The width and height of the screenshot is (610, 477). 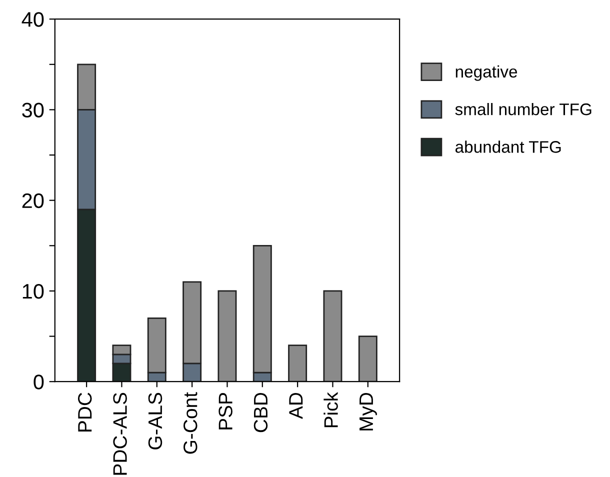 What do you see at coordinates (225, 411) in the screenshot?
I see `x-tick-label: PSP` at bounding box center [225, 411].